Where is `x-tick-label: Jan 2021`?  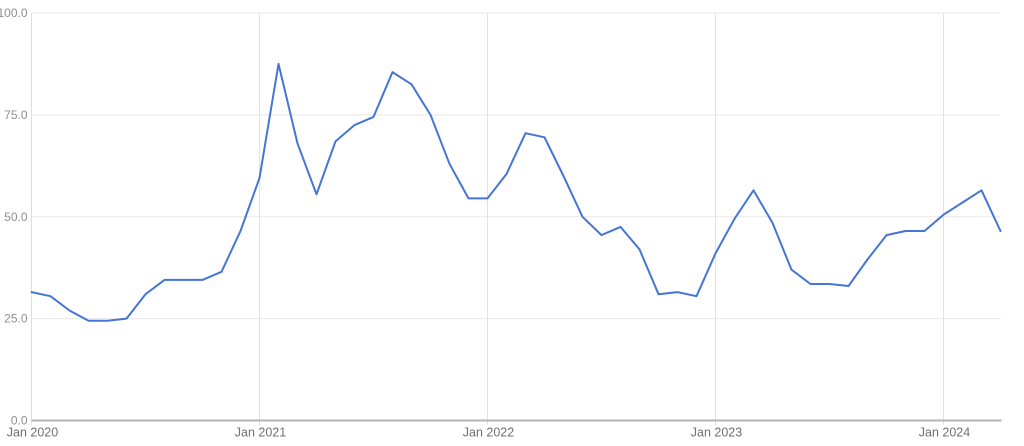 x-tick-label: Jan 2021 is located at coordinates (260, 433).